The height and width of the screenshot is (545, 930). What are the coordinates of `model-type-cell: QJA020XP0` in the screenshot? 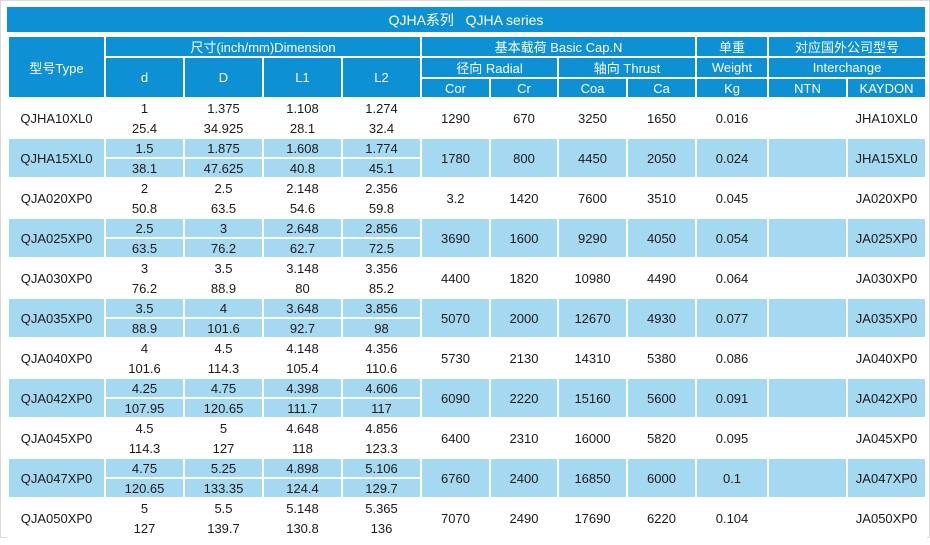 It's located at (56, 198).